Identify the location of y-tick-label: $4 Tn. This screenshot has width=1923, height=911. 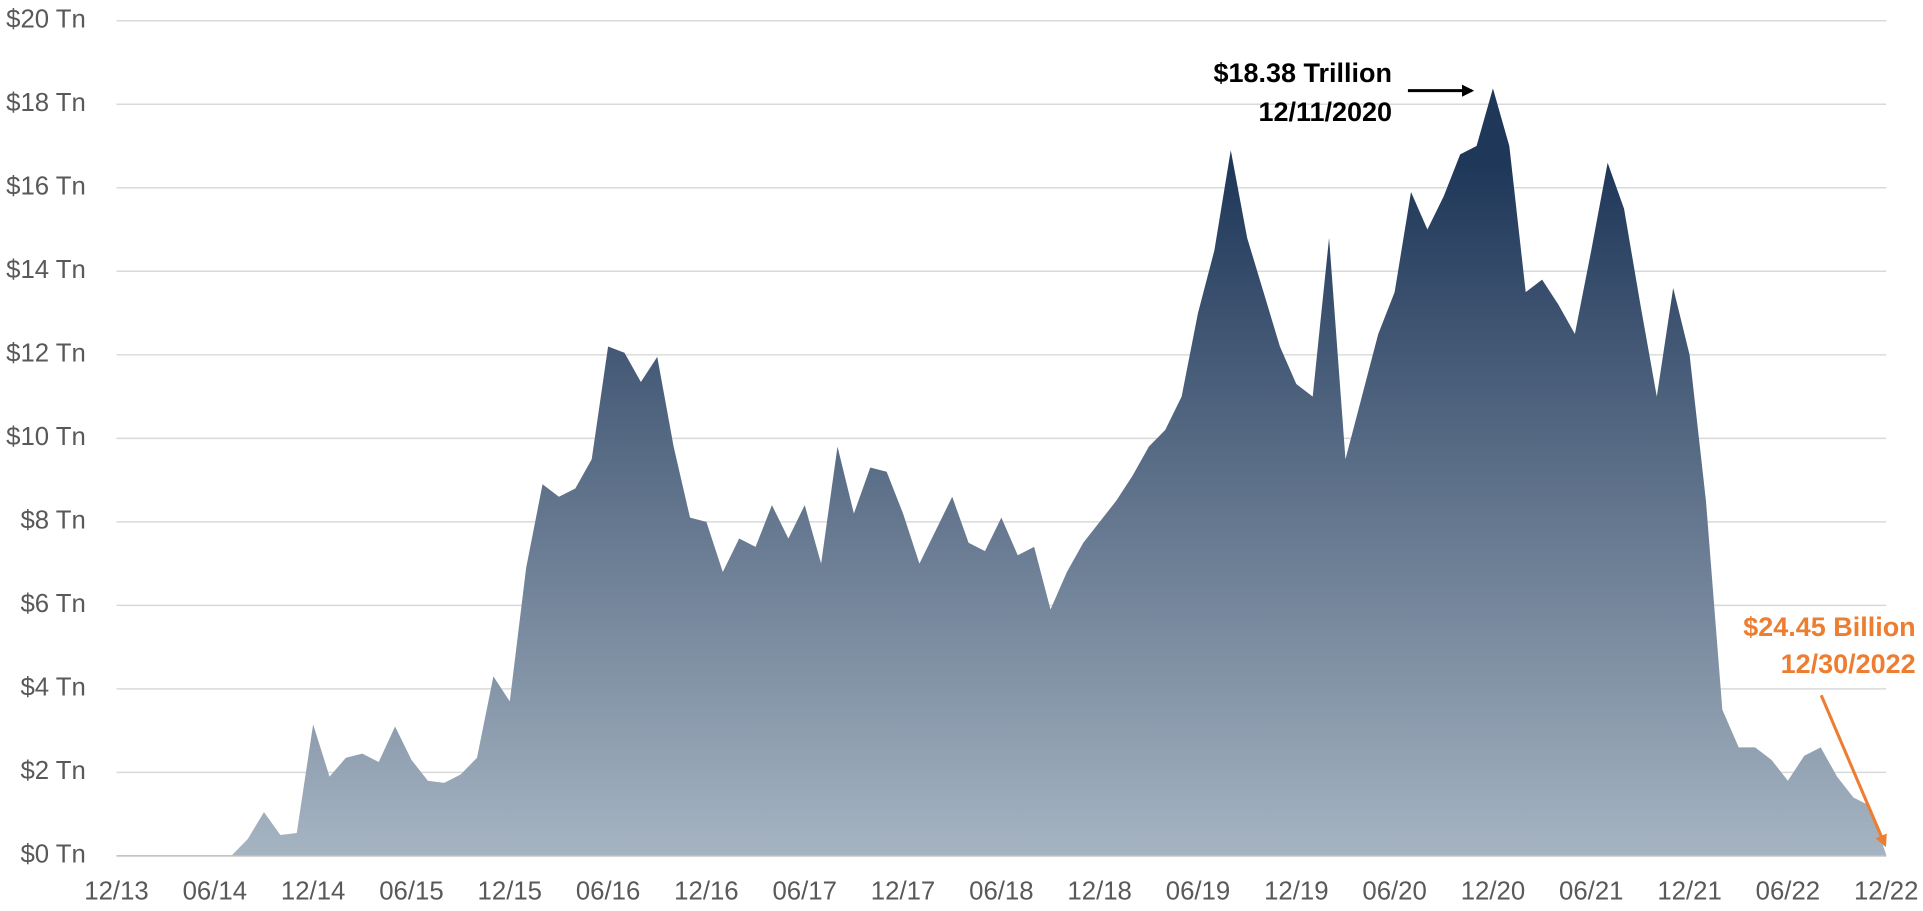
(52, 688).